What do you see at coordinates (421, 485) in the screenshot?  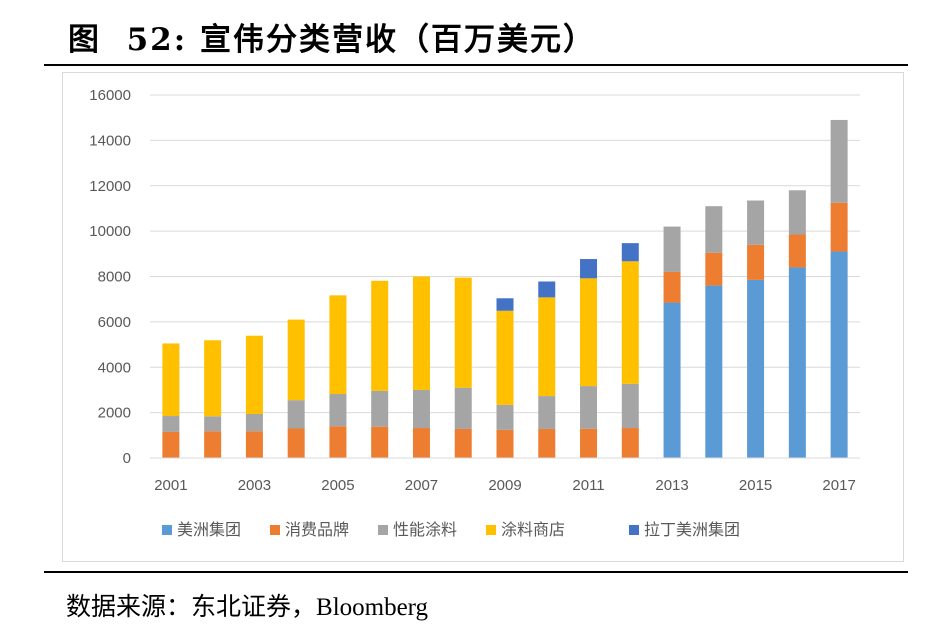 I see `x-tick-label-2007: 2007` at bounding box center [421, 485].